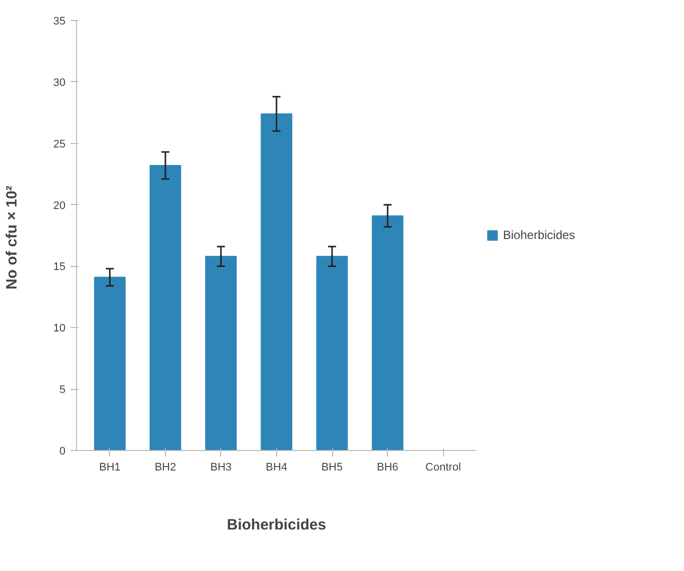 This screenshot has width=684, height=571. What do you see at coordinates (443, 468) in the screenshot?
I see `x-tick-label: Control` at bounding box center [443, 468].